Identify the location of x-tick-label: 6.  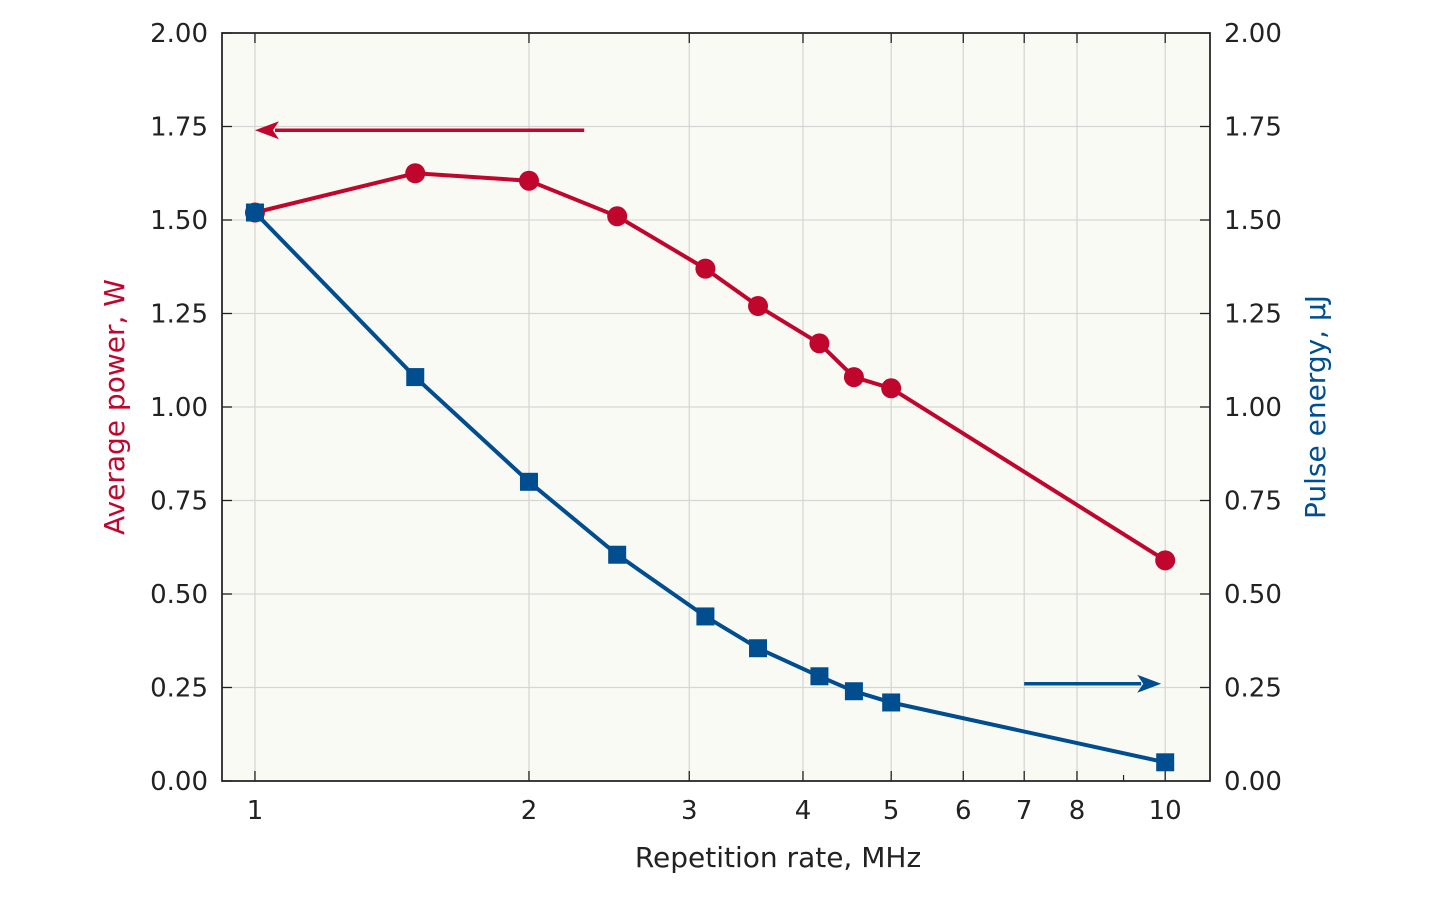
(963, 811).